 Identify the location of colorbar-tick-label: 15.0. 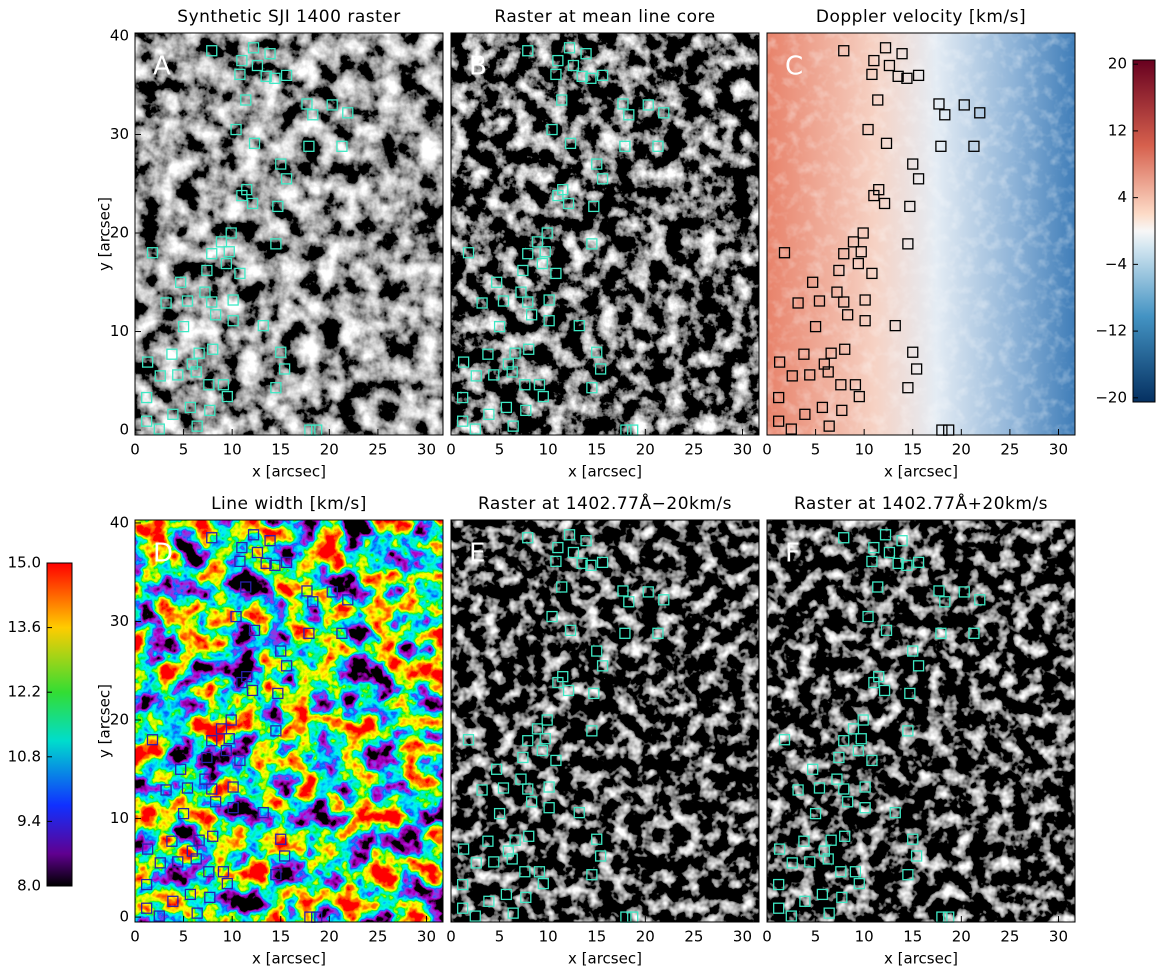
(24, 563).